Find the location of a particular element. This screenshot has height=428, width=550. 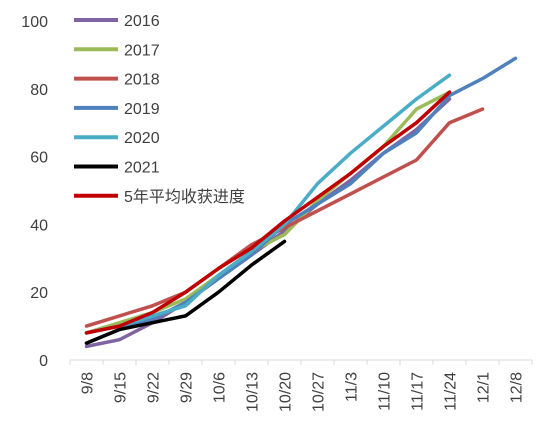

x-tick-label: 12/1 is located at coordinates (484, 387).